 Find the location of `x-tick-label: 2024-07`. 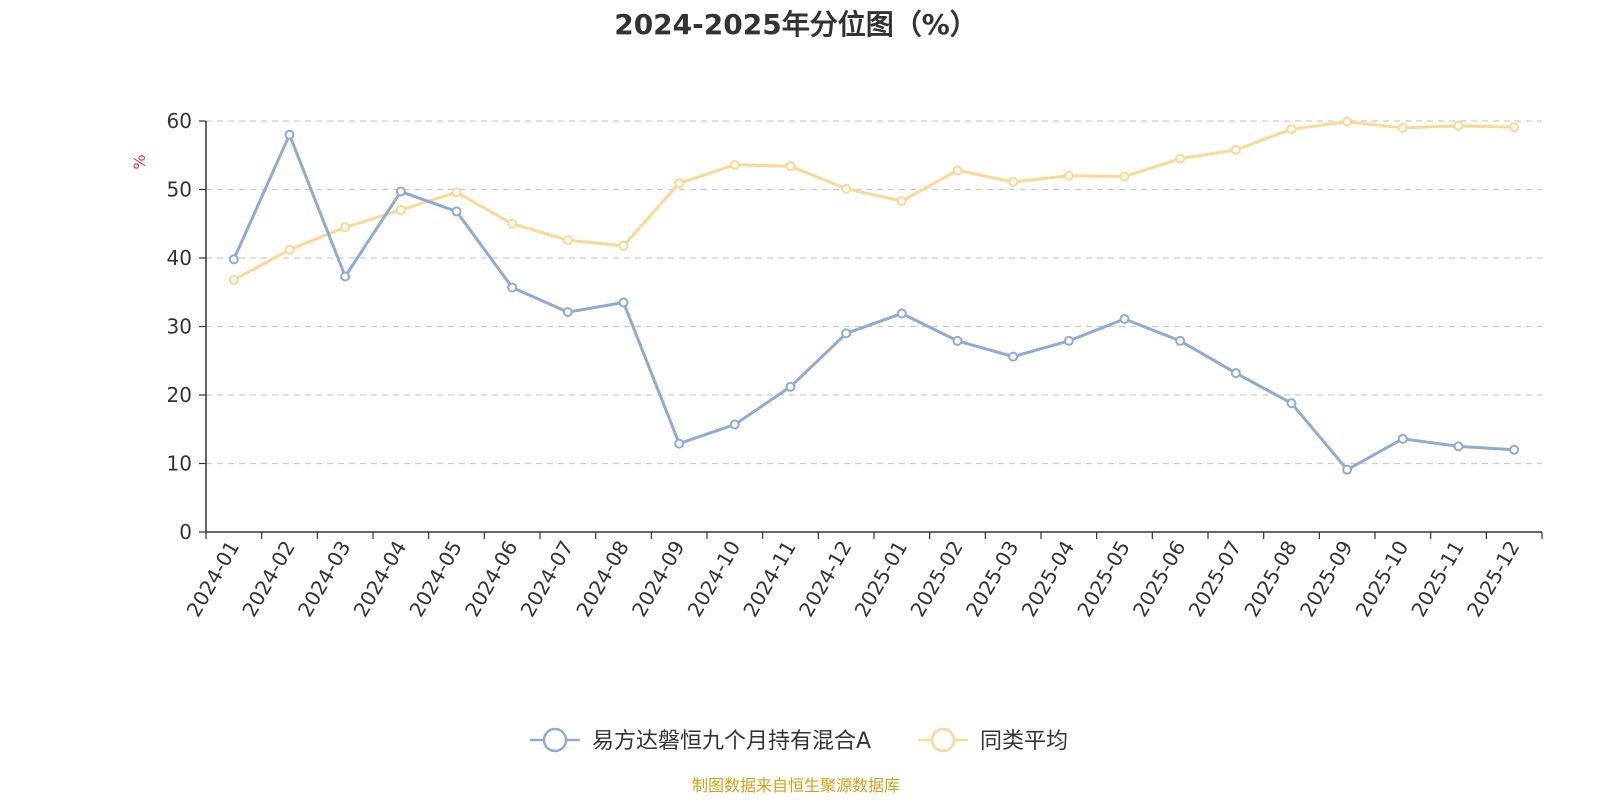

x-tick-label: 2024-07 is located at coordinates (547, 579).